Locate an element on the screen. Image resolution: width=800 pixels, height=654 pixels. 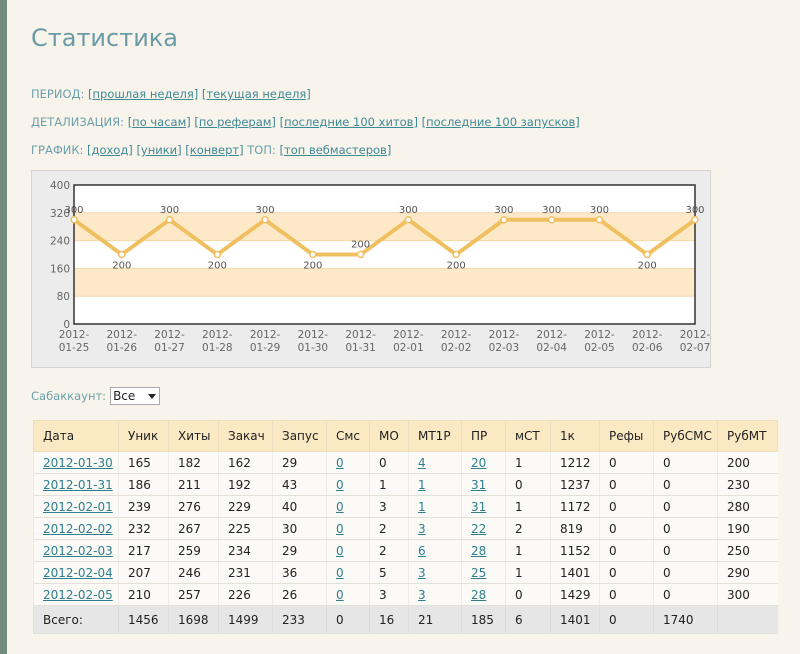
data-label: 200 is located at coordinates (312, 266).